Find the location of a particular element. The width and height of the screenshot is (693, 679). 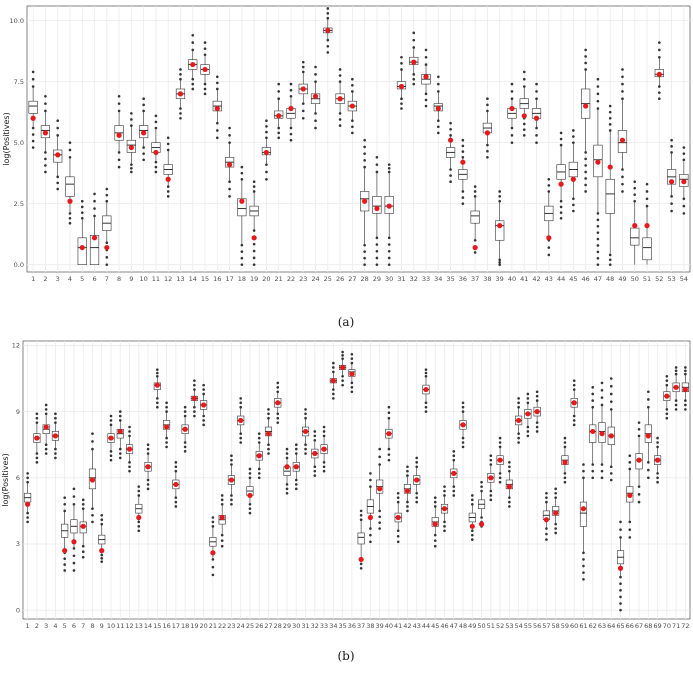

x-tick-label: 56 is located at coordinates (537, 626).